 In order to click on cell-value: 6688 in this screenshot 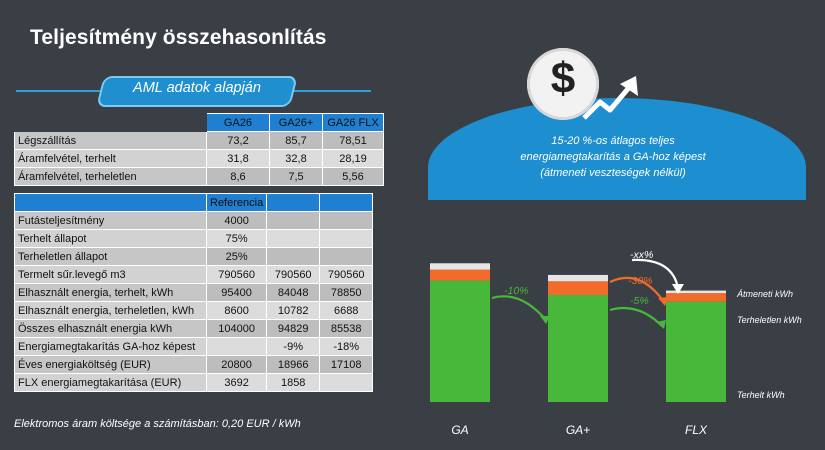, I will do `click(346, 310)`.